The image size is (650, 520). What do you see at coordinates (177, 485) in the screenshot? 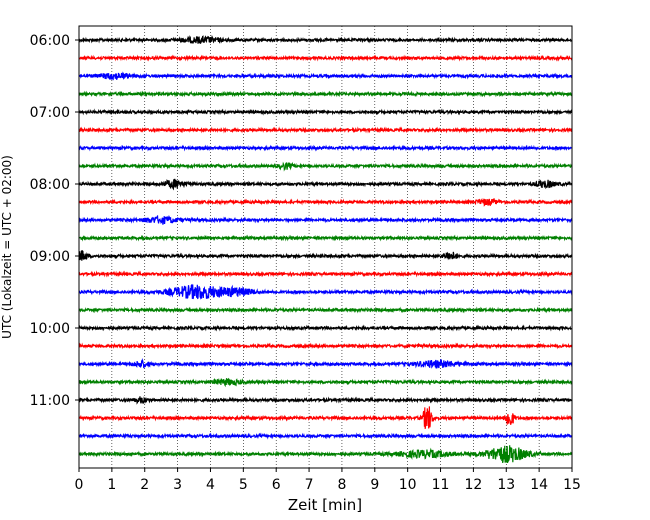
I see `x-tick-label-3: 3` at bounding box center [177, 485].